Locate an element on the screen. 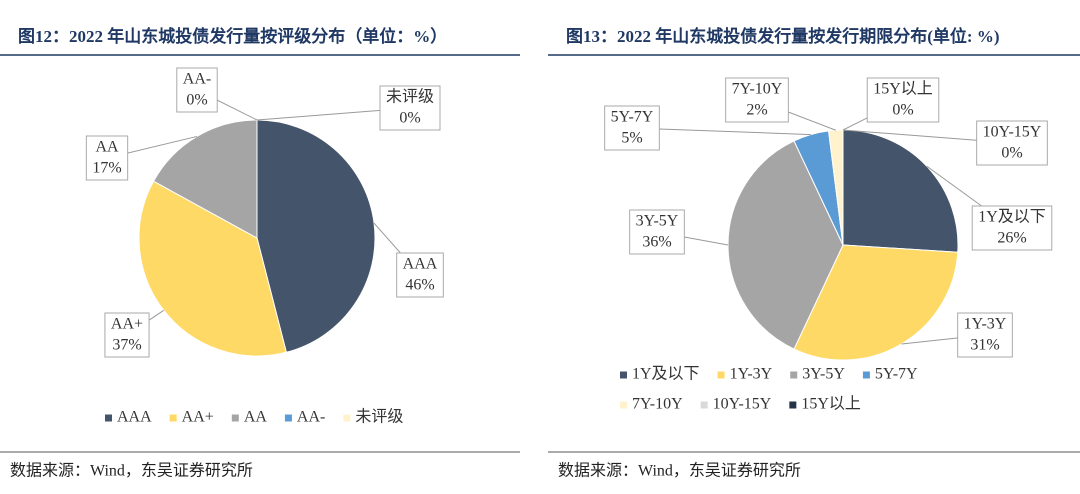 Image resolution: width=1080 pixels, height=494 pixels. data-label: 2% is located at coordinates (756, 110).